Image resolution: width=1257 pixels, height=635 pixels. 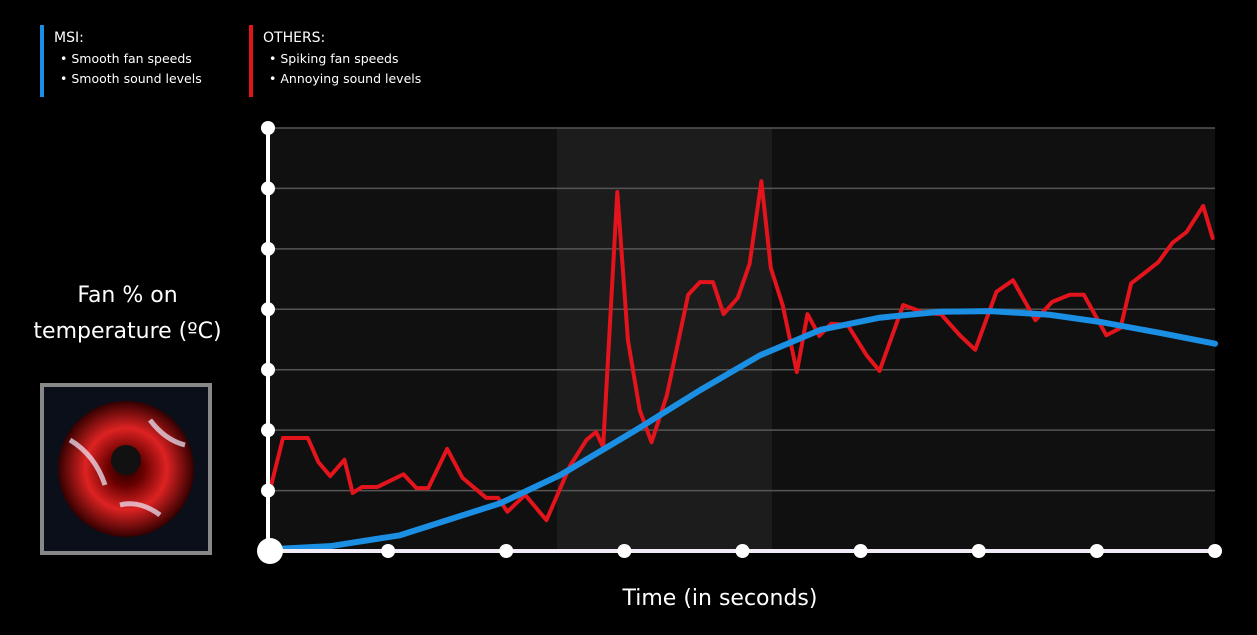 What do you see at coordinates (126, 460) in the screenshot?
I see `fan-hub` at bounding box center [126, 460].